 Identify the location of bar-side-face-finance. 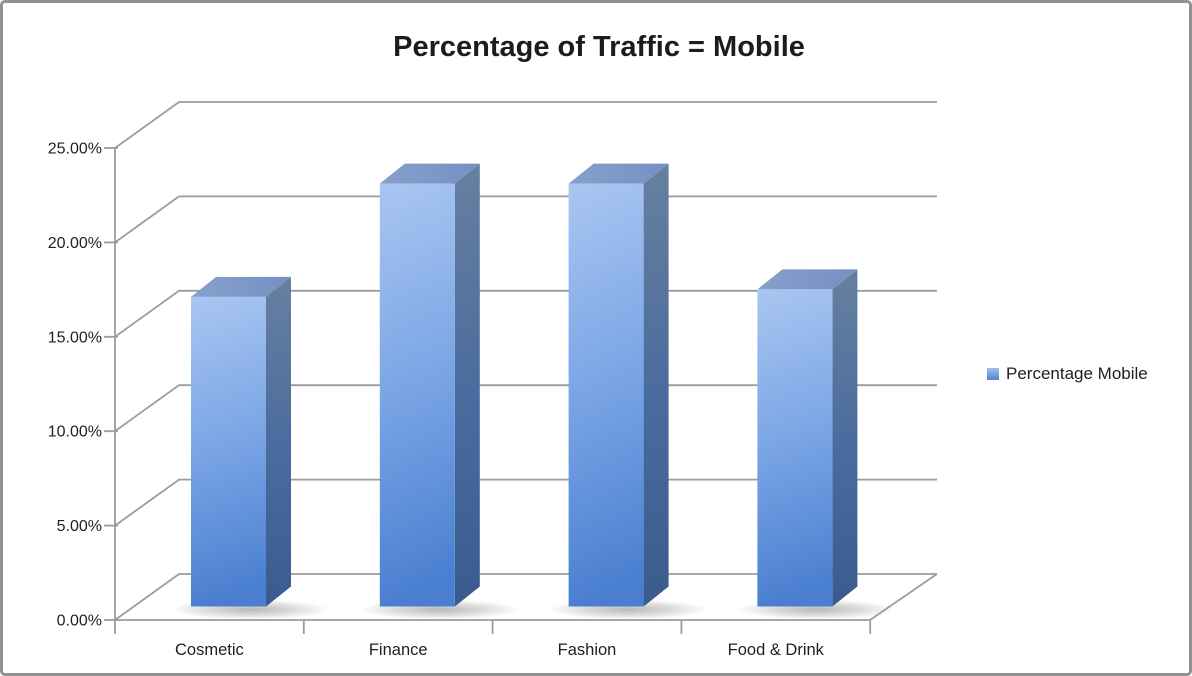
(467, 385).